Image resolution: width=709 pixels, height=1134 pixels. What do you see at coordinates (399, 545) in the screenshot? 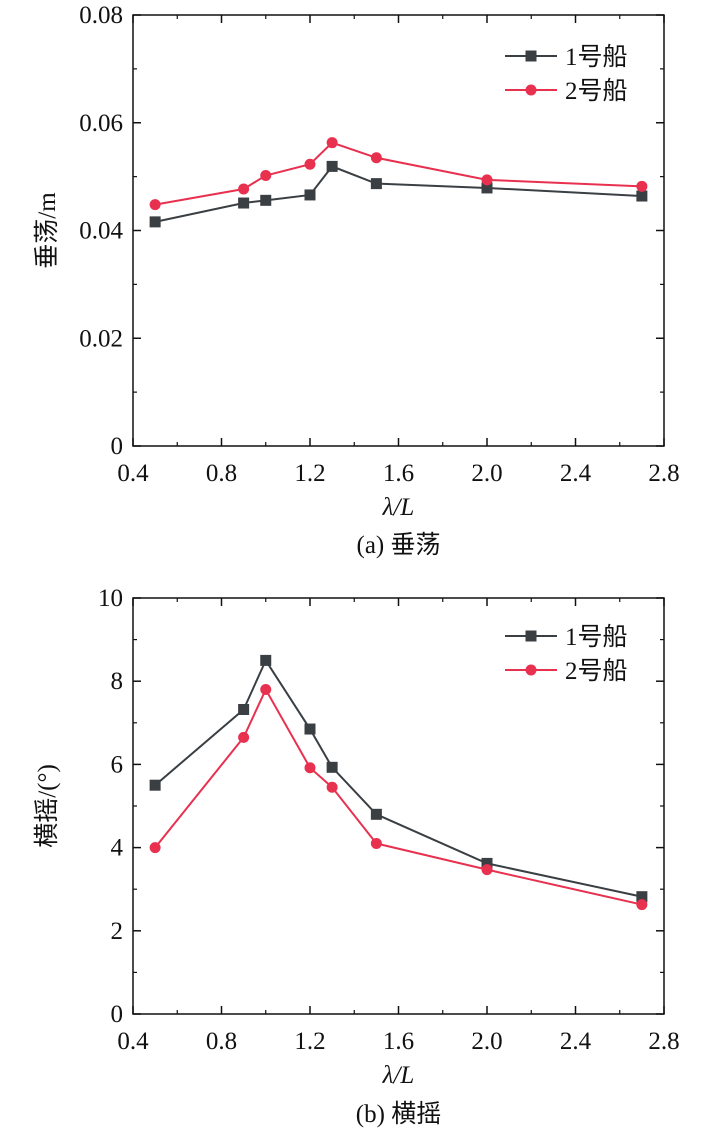
I see `chart-caption: (a) 垂荡` at bounding box center [399, 545].